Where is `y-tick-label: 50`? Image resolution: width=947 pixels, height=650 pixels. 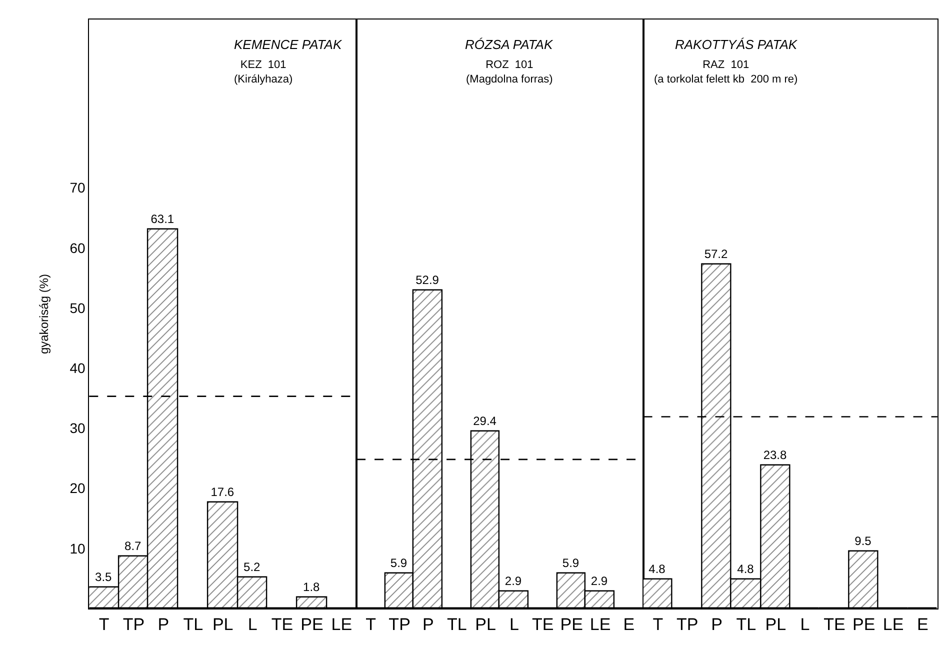 y-tick-label: 50 is located at coordinates (78, 308).